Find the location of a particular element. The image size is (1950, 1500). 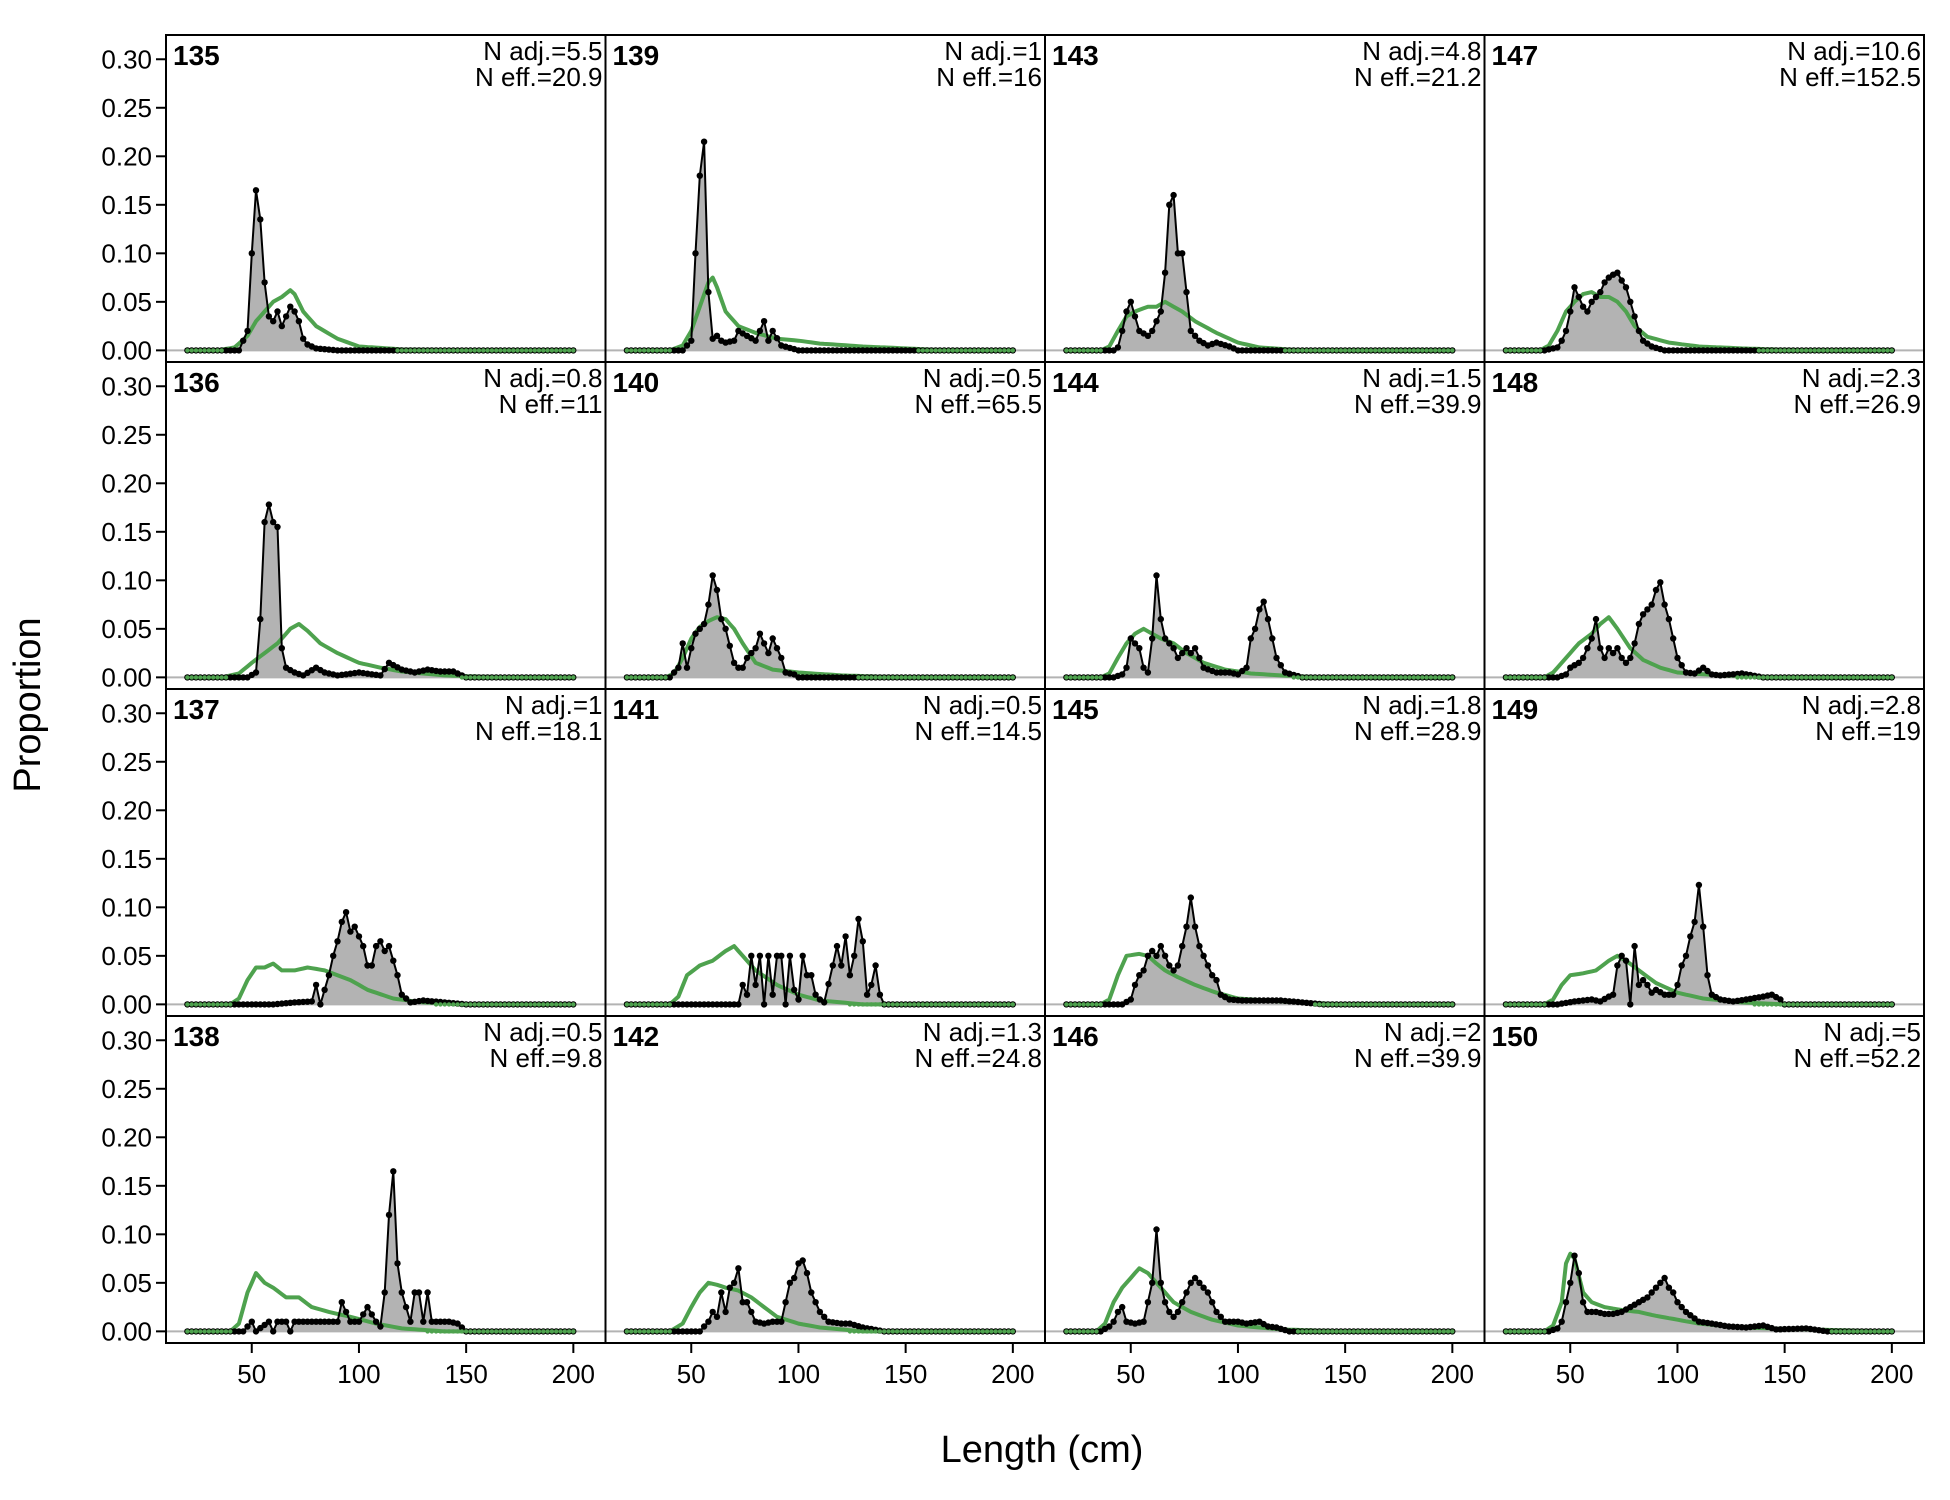

panel-148: 148 N adj.=2.3N eff.=26.9 is located at coordinates (1704, 525).